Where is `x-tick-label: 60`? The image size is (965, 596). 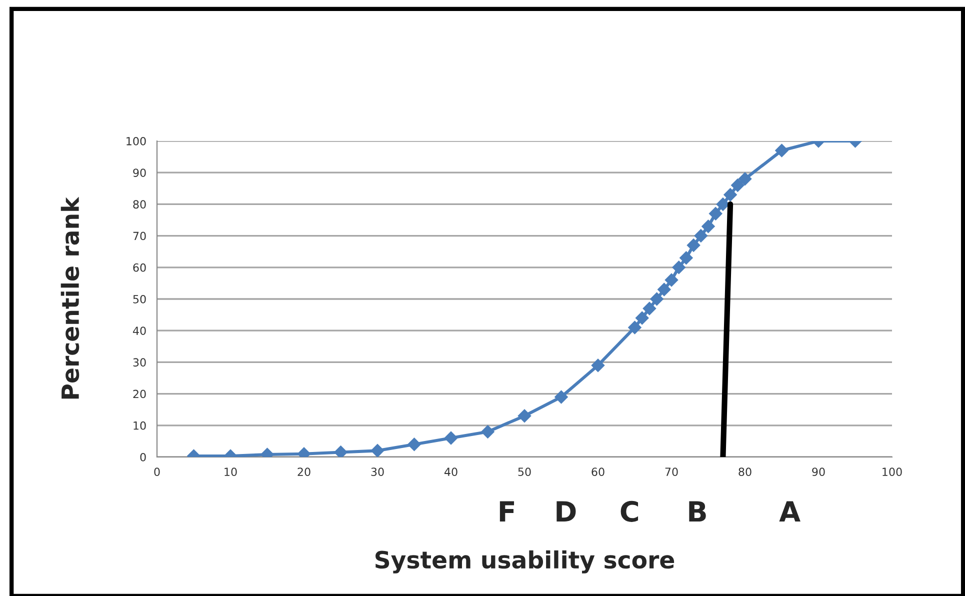 x-tick-label: 60 is located at coordinates (598, 472).